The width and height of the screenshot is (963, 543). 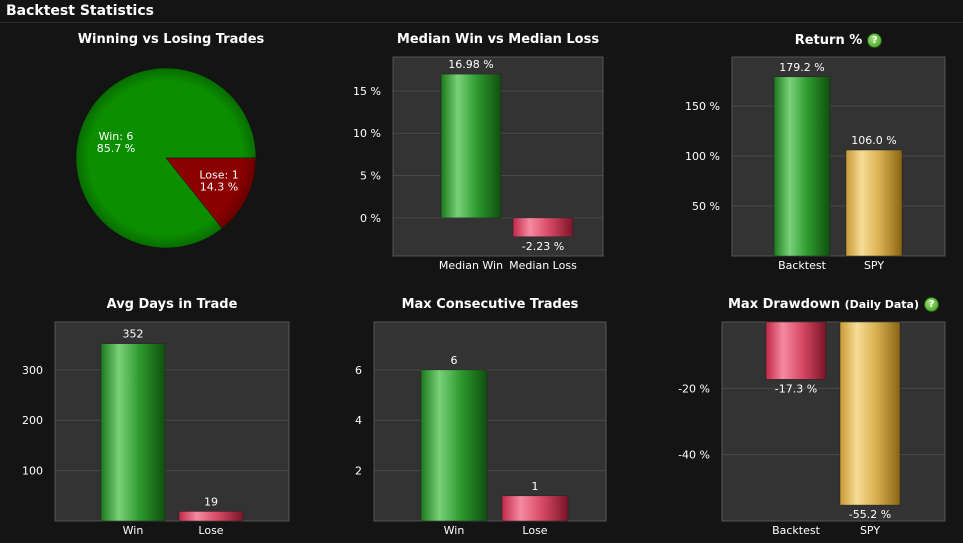 I want to click on y-tick-label: 50 %, so click(x=706, y=206).